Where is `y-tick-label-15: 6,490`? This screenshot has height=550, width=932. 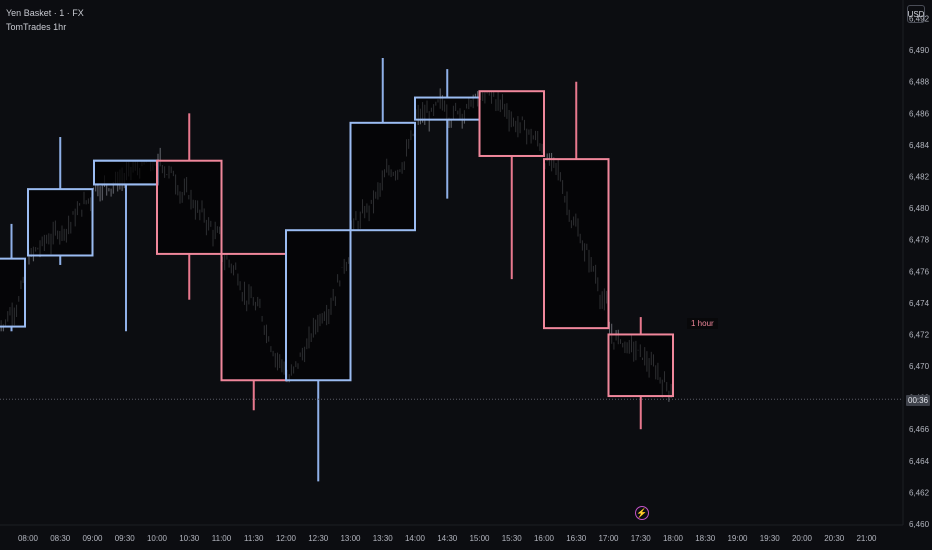
y-tick-label-15: 6,490 is located at coordinates (919, 50).